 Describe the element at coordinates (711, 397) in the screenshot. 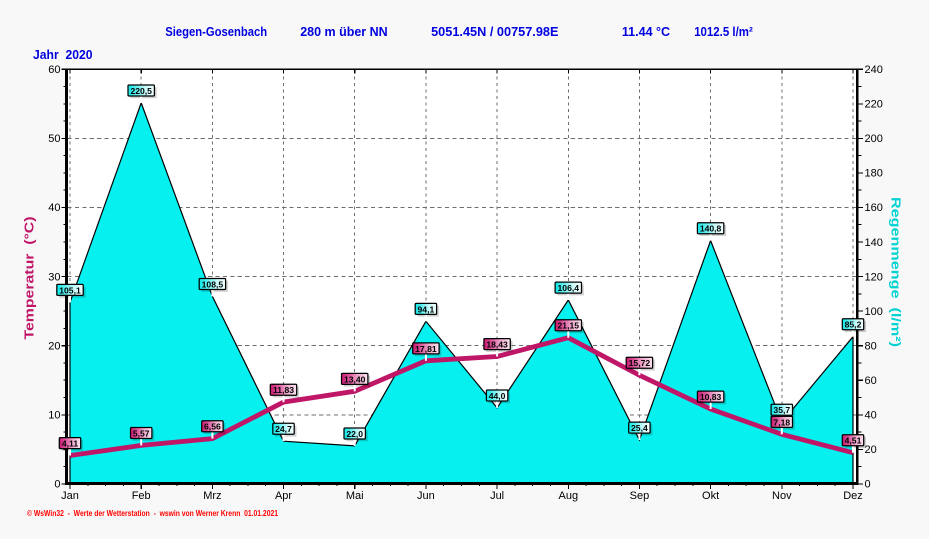

I see `svg-text: 10,83` at that location.